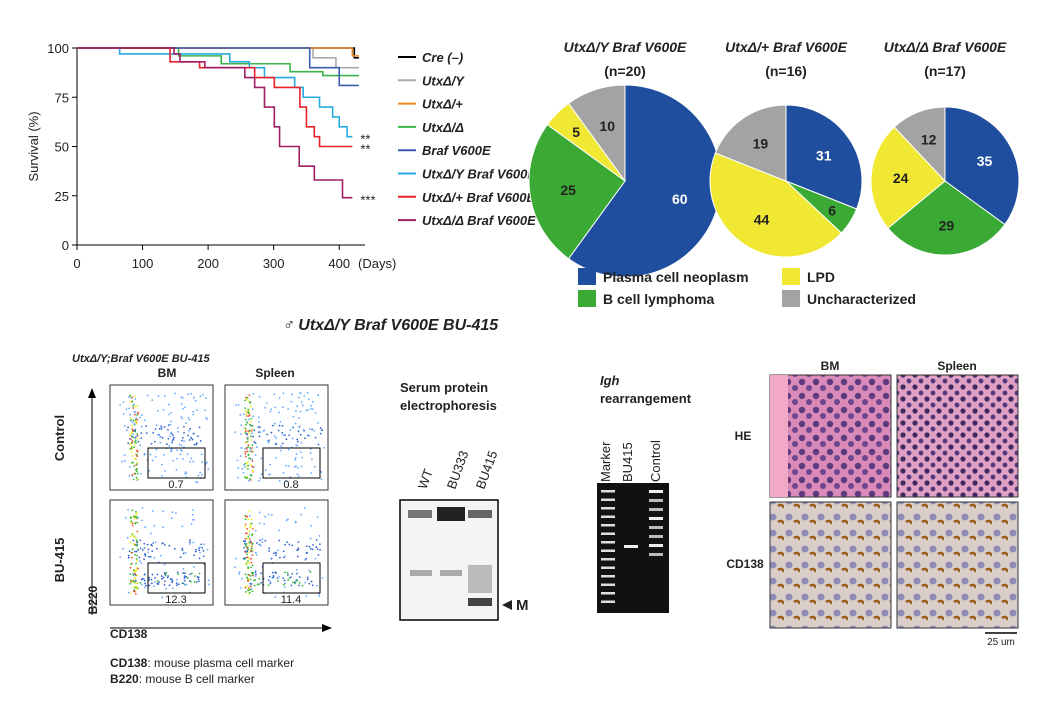 This screenshot has height=720, width=1050. What do you see at coordinates (655, 461) in the screenshot?
I see `lane-label: Control` at bounding box center [655, 461].